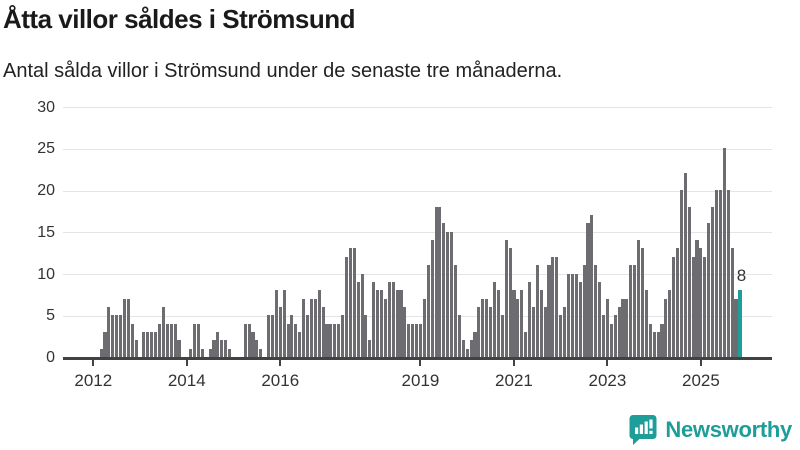  Describe the element at coordinates (46, 232) in the screenshot. I see `y-axis-tick-label: 15` at that location.